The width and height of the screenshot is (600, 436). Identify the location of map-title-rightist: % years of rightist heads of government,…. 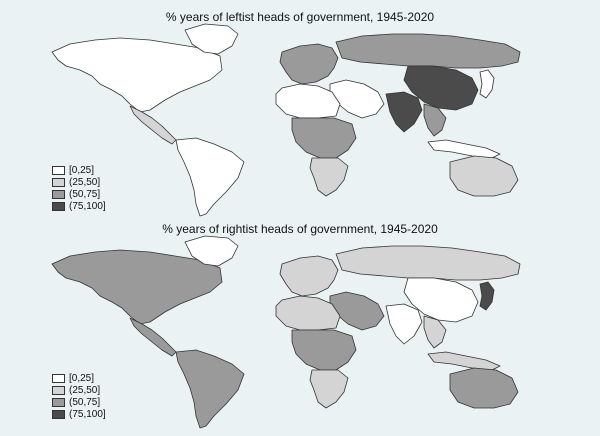
(300, 229).